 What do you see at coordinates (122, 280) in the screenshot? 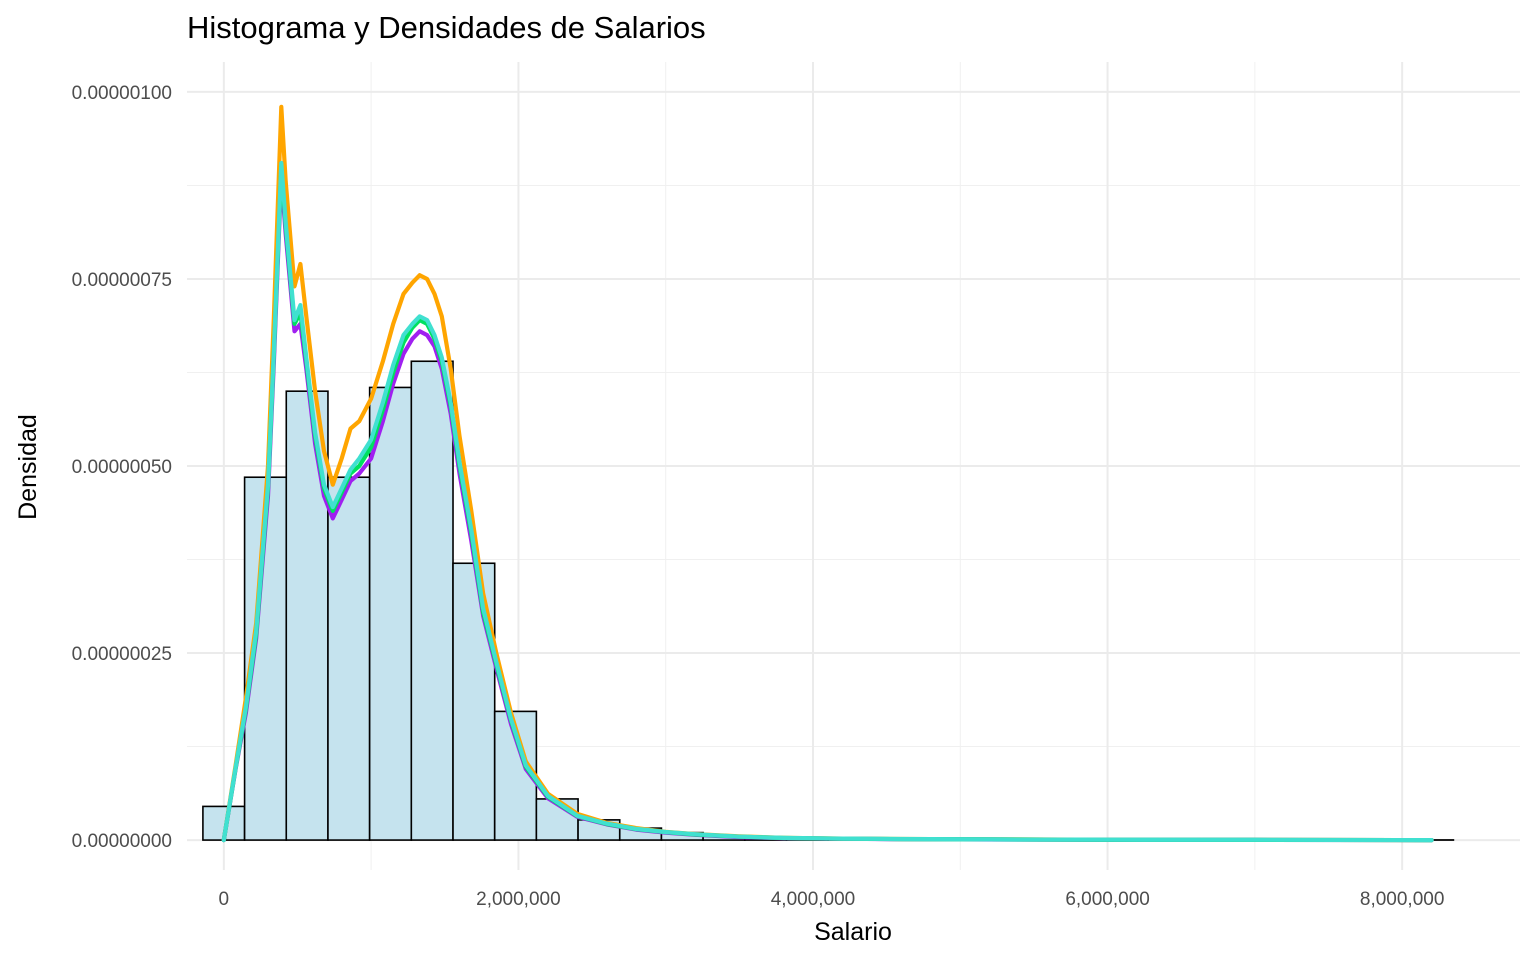
I see `y-tick-label: 0.00000075` at bounding box center [122, 280].